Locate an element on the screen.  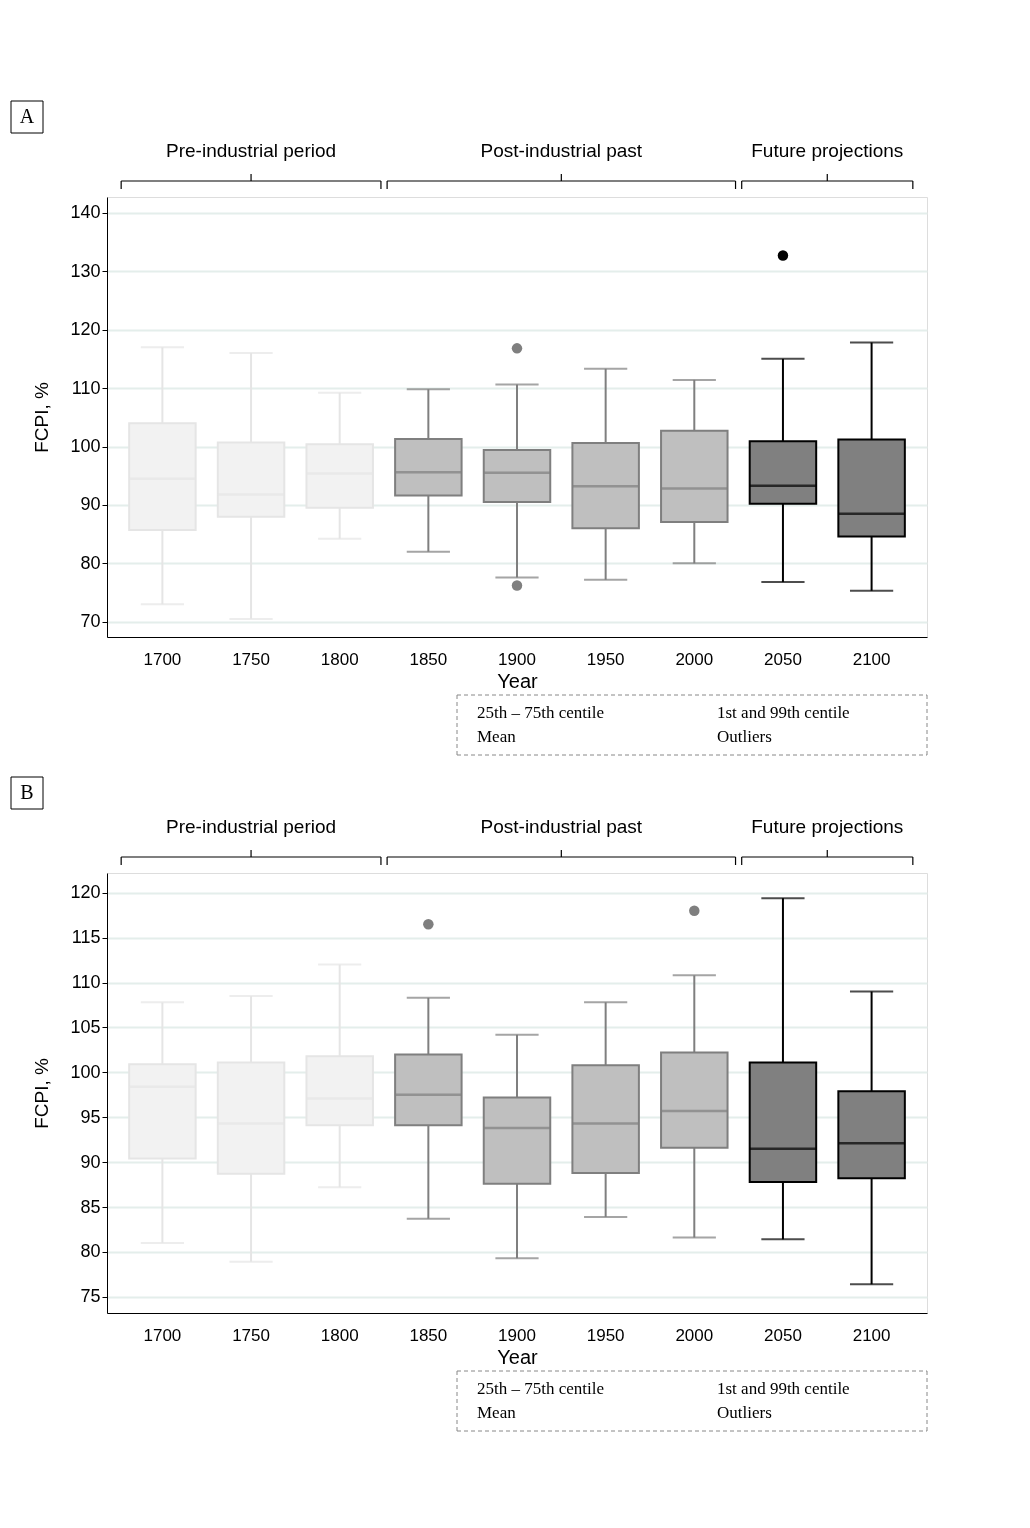
y-tick-label: 115 is located at coordinates (86, 937).